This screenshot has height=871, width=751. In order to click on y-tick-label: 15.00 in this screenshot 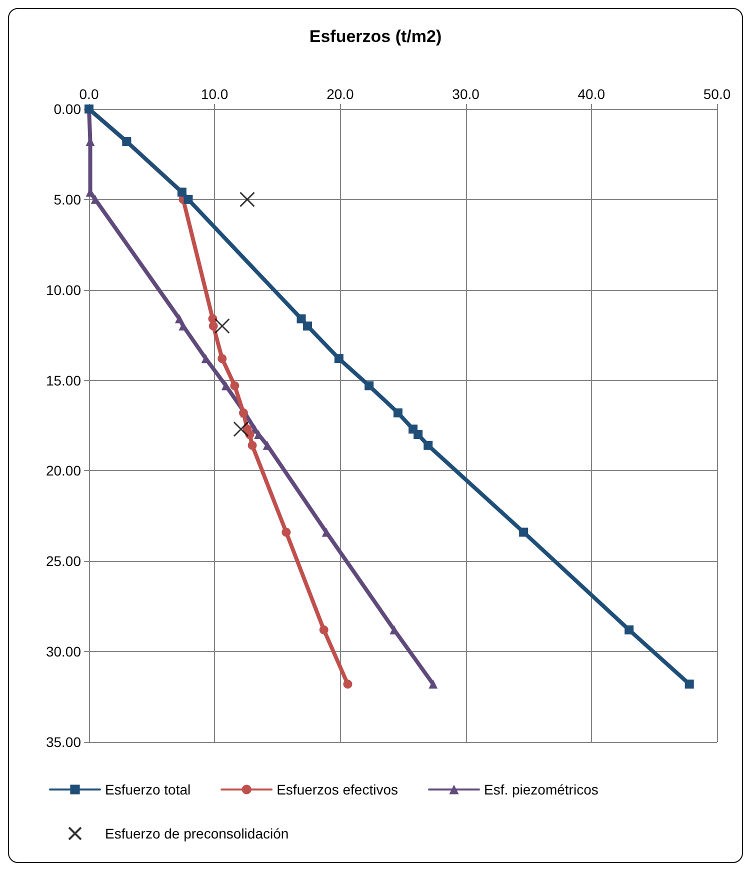, I will do `click(64, 380)`.